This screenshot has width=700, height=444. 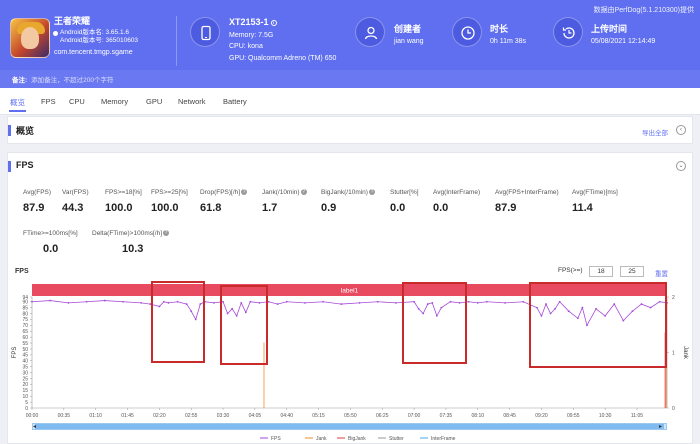 What do you see at coordinates (72, 80) in the screenshot?
I see `remark-input: 添加备注，不超过200个字符` at bounding box center [72, 80].